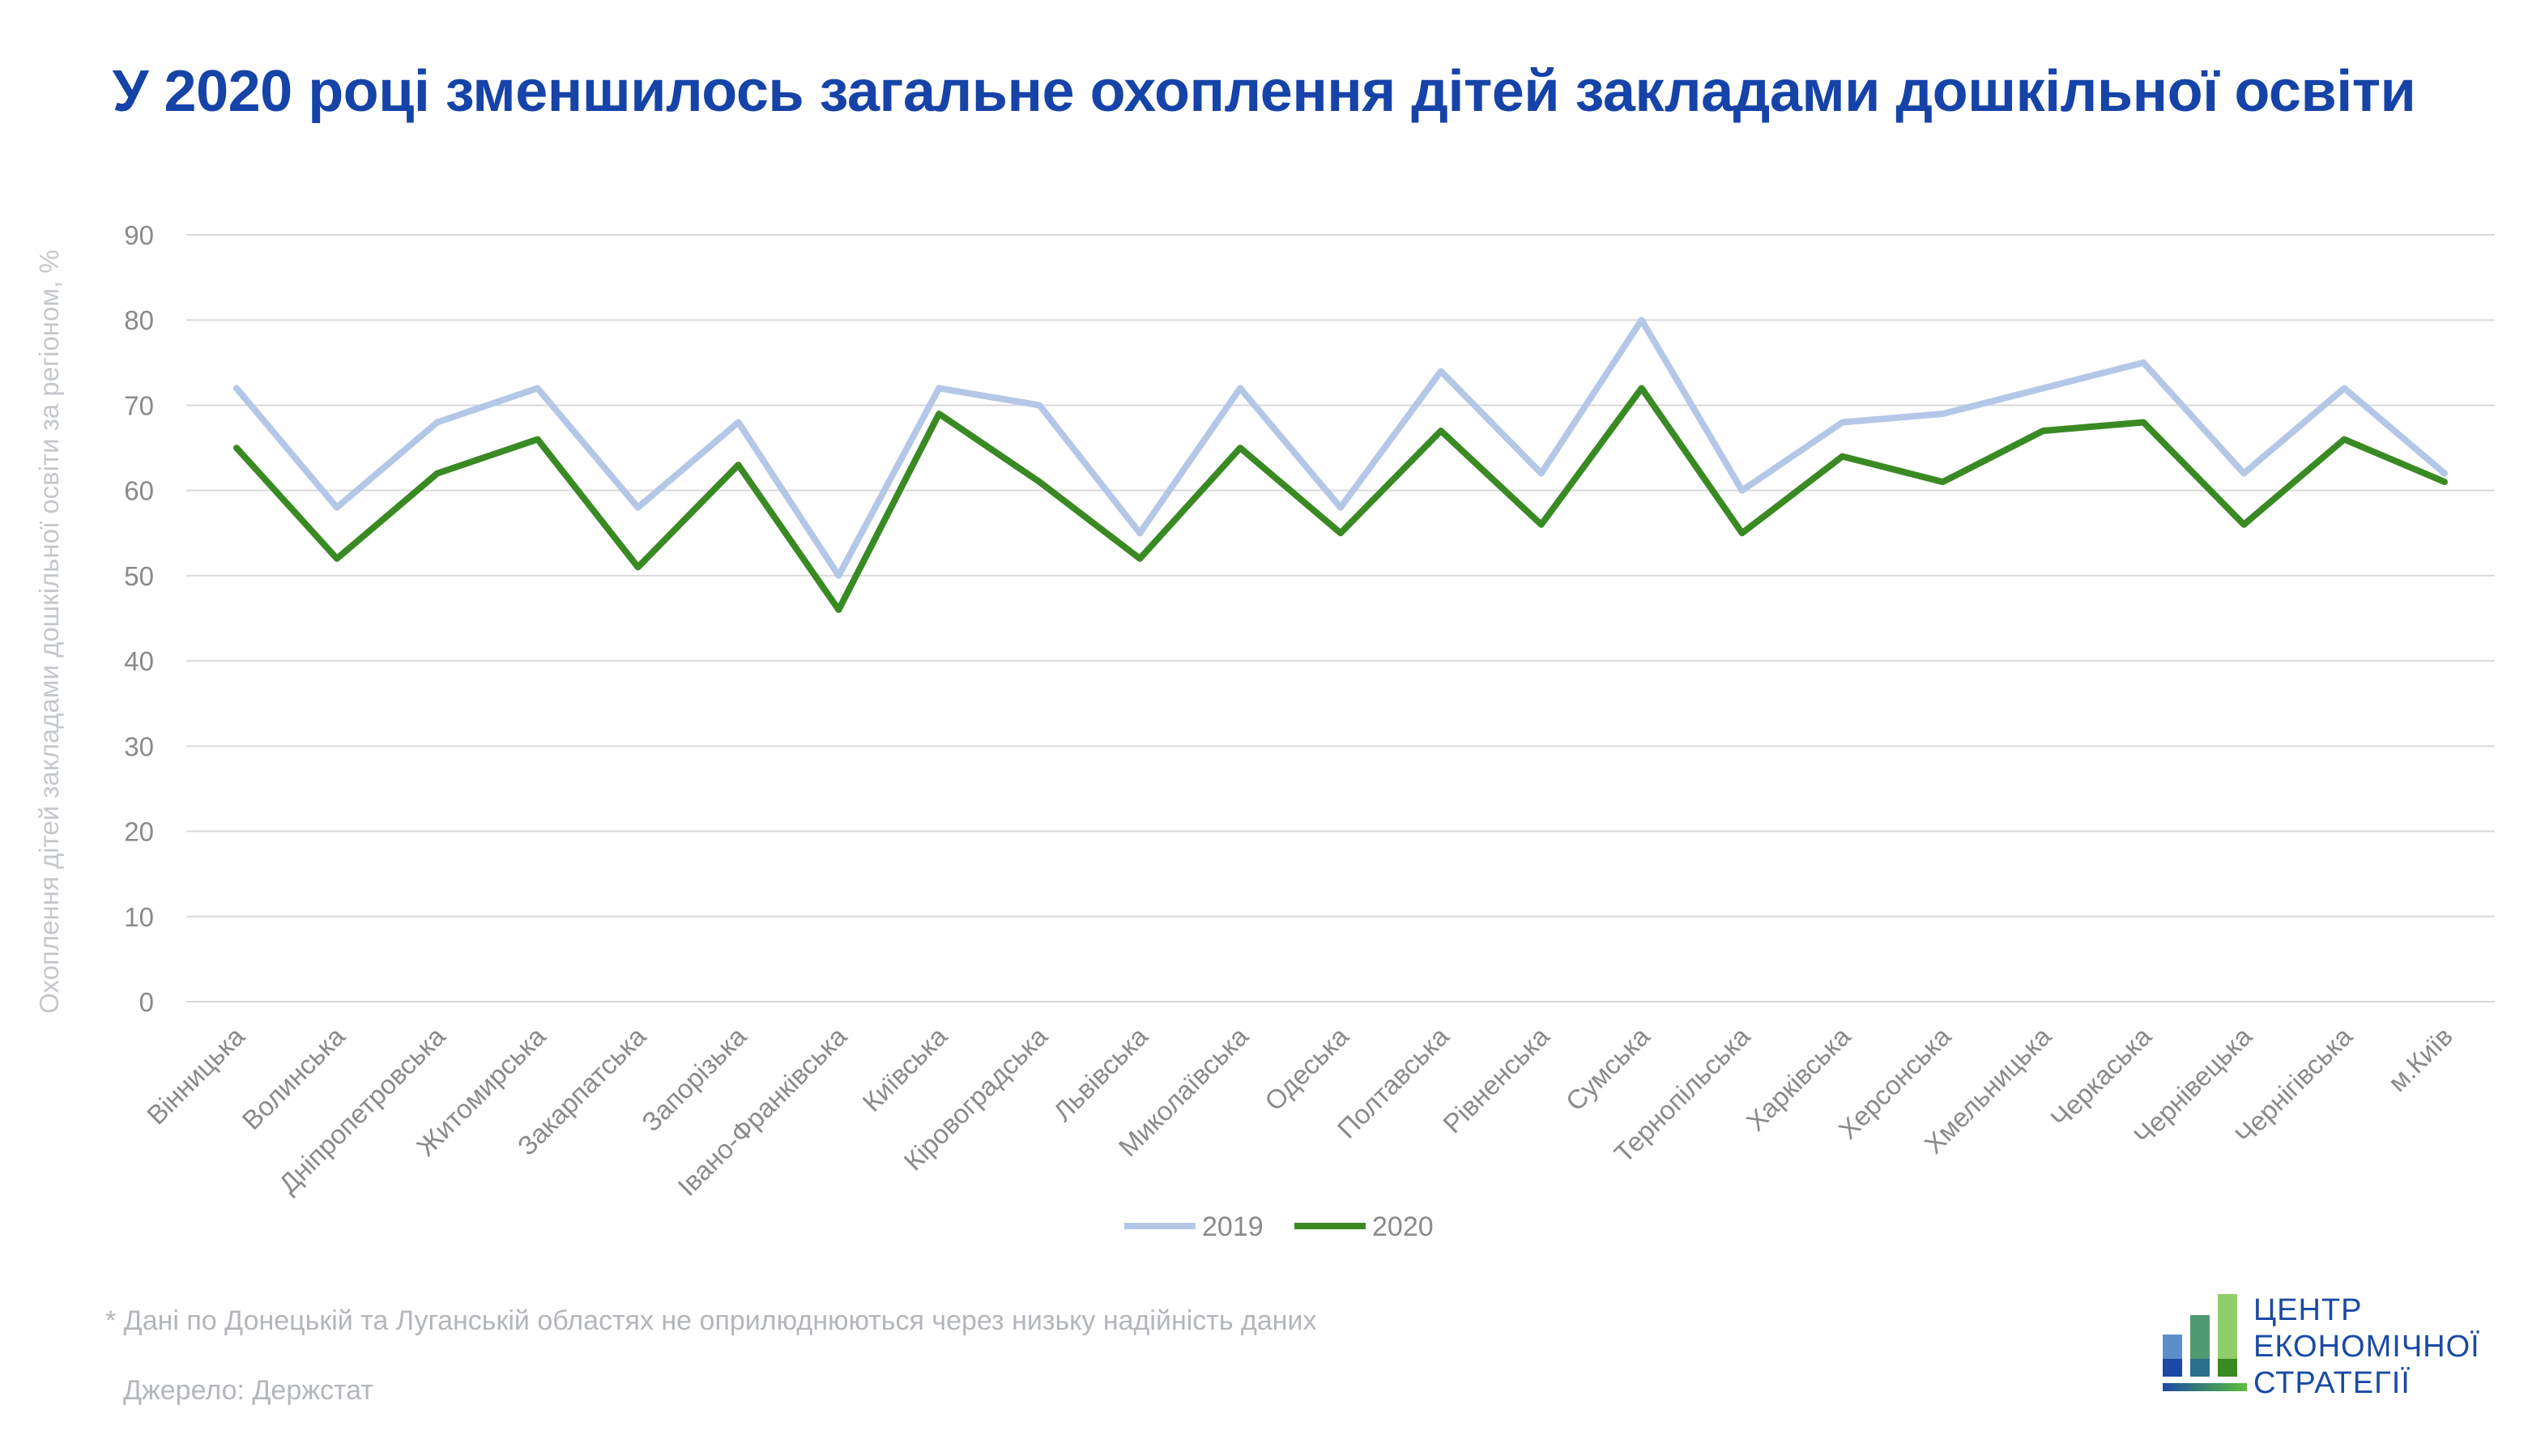  I want to click on y-tick-label: 0, so click(147, 1002).